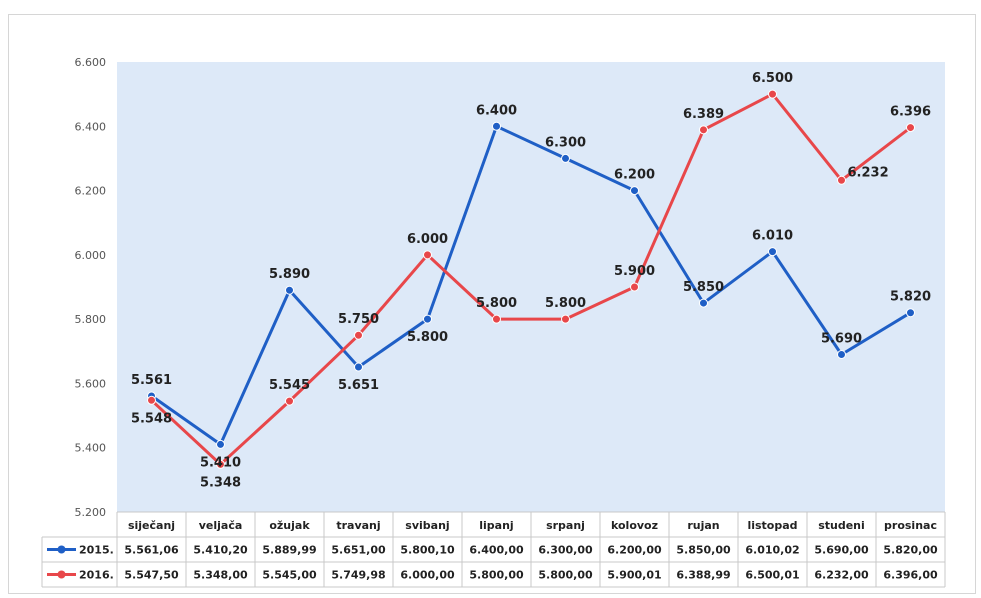  I want to click on table-cell: 5.410,20, so click(220, 550).